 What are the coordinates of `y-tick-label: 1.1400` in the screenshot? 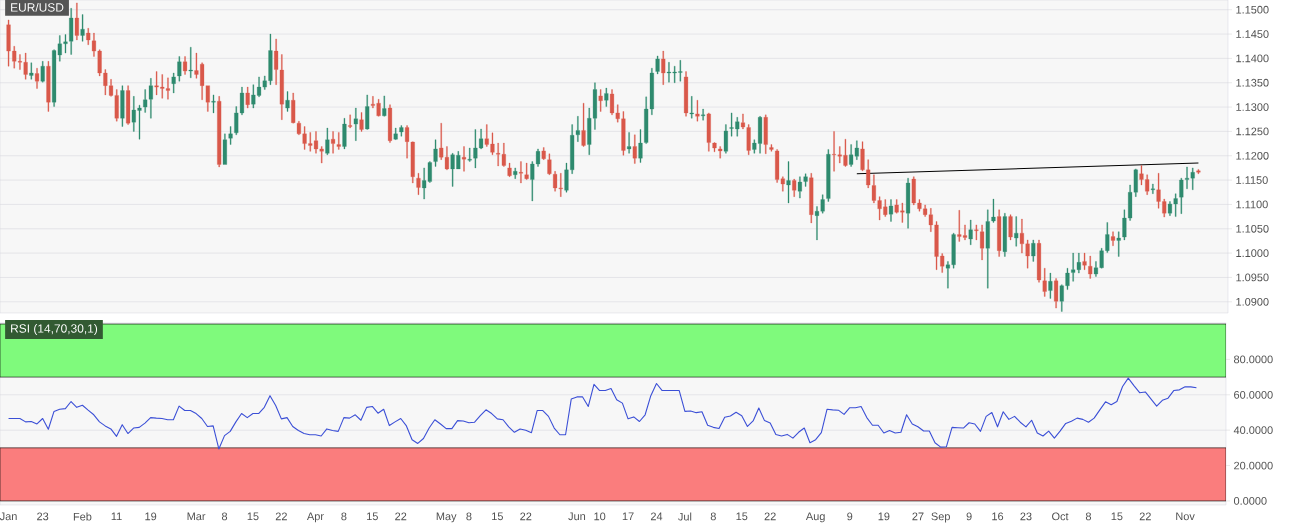 It's located at (1252, 58).